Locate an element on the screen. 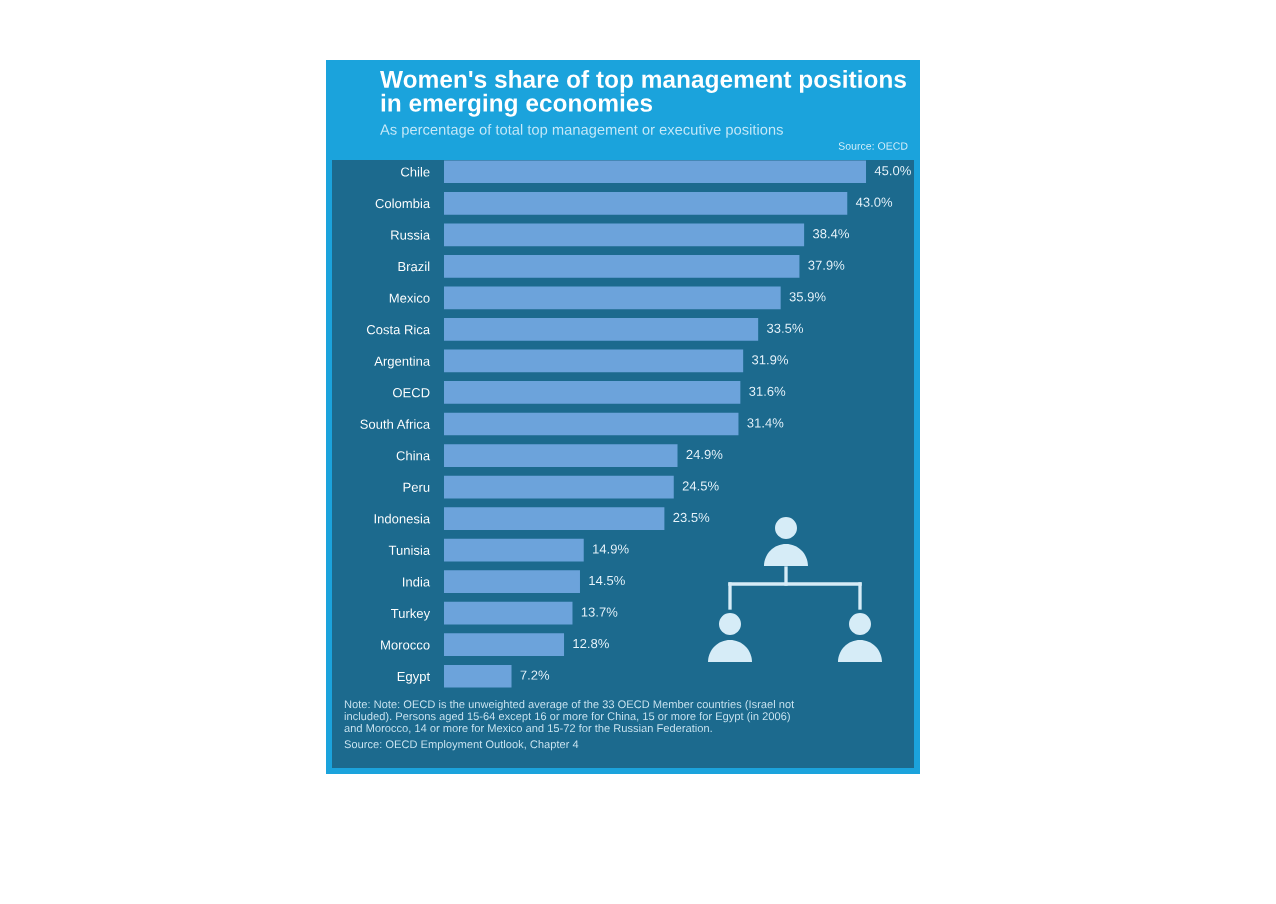  chart-title: Women's share of top management positions in emerging economies is located at coordinates (643, 93).